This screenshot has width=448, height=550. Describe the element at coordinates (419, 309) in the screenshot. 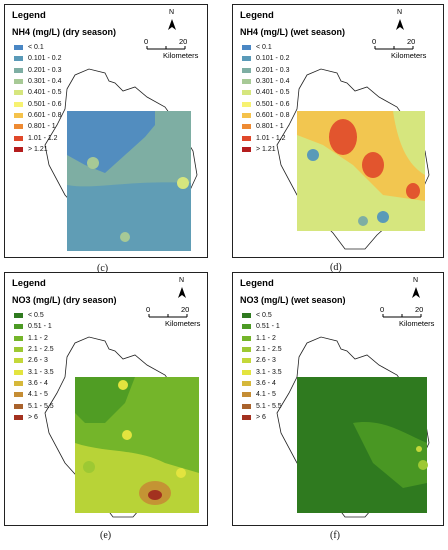

I see `scale-twenty: 20` at that location.